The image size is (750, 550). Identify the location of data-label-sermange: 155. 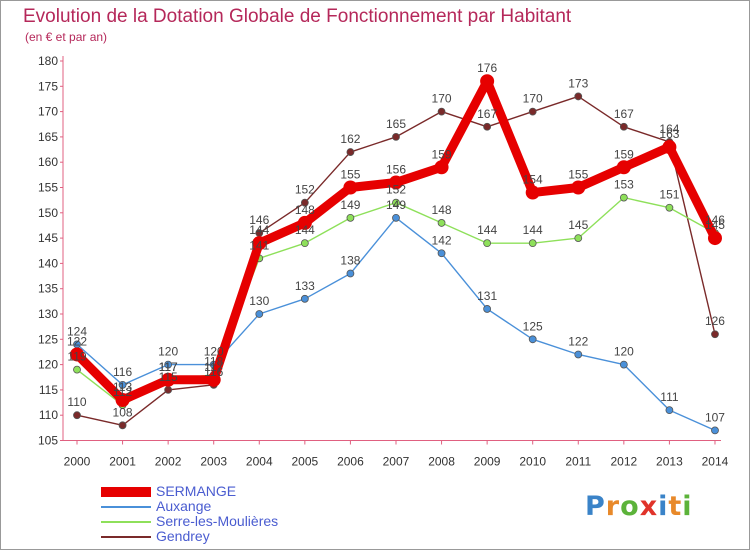
(578, 175).